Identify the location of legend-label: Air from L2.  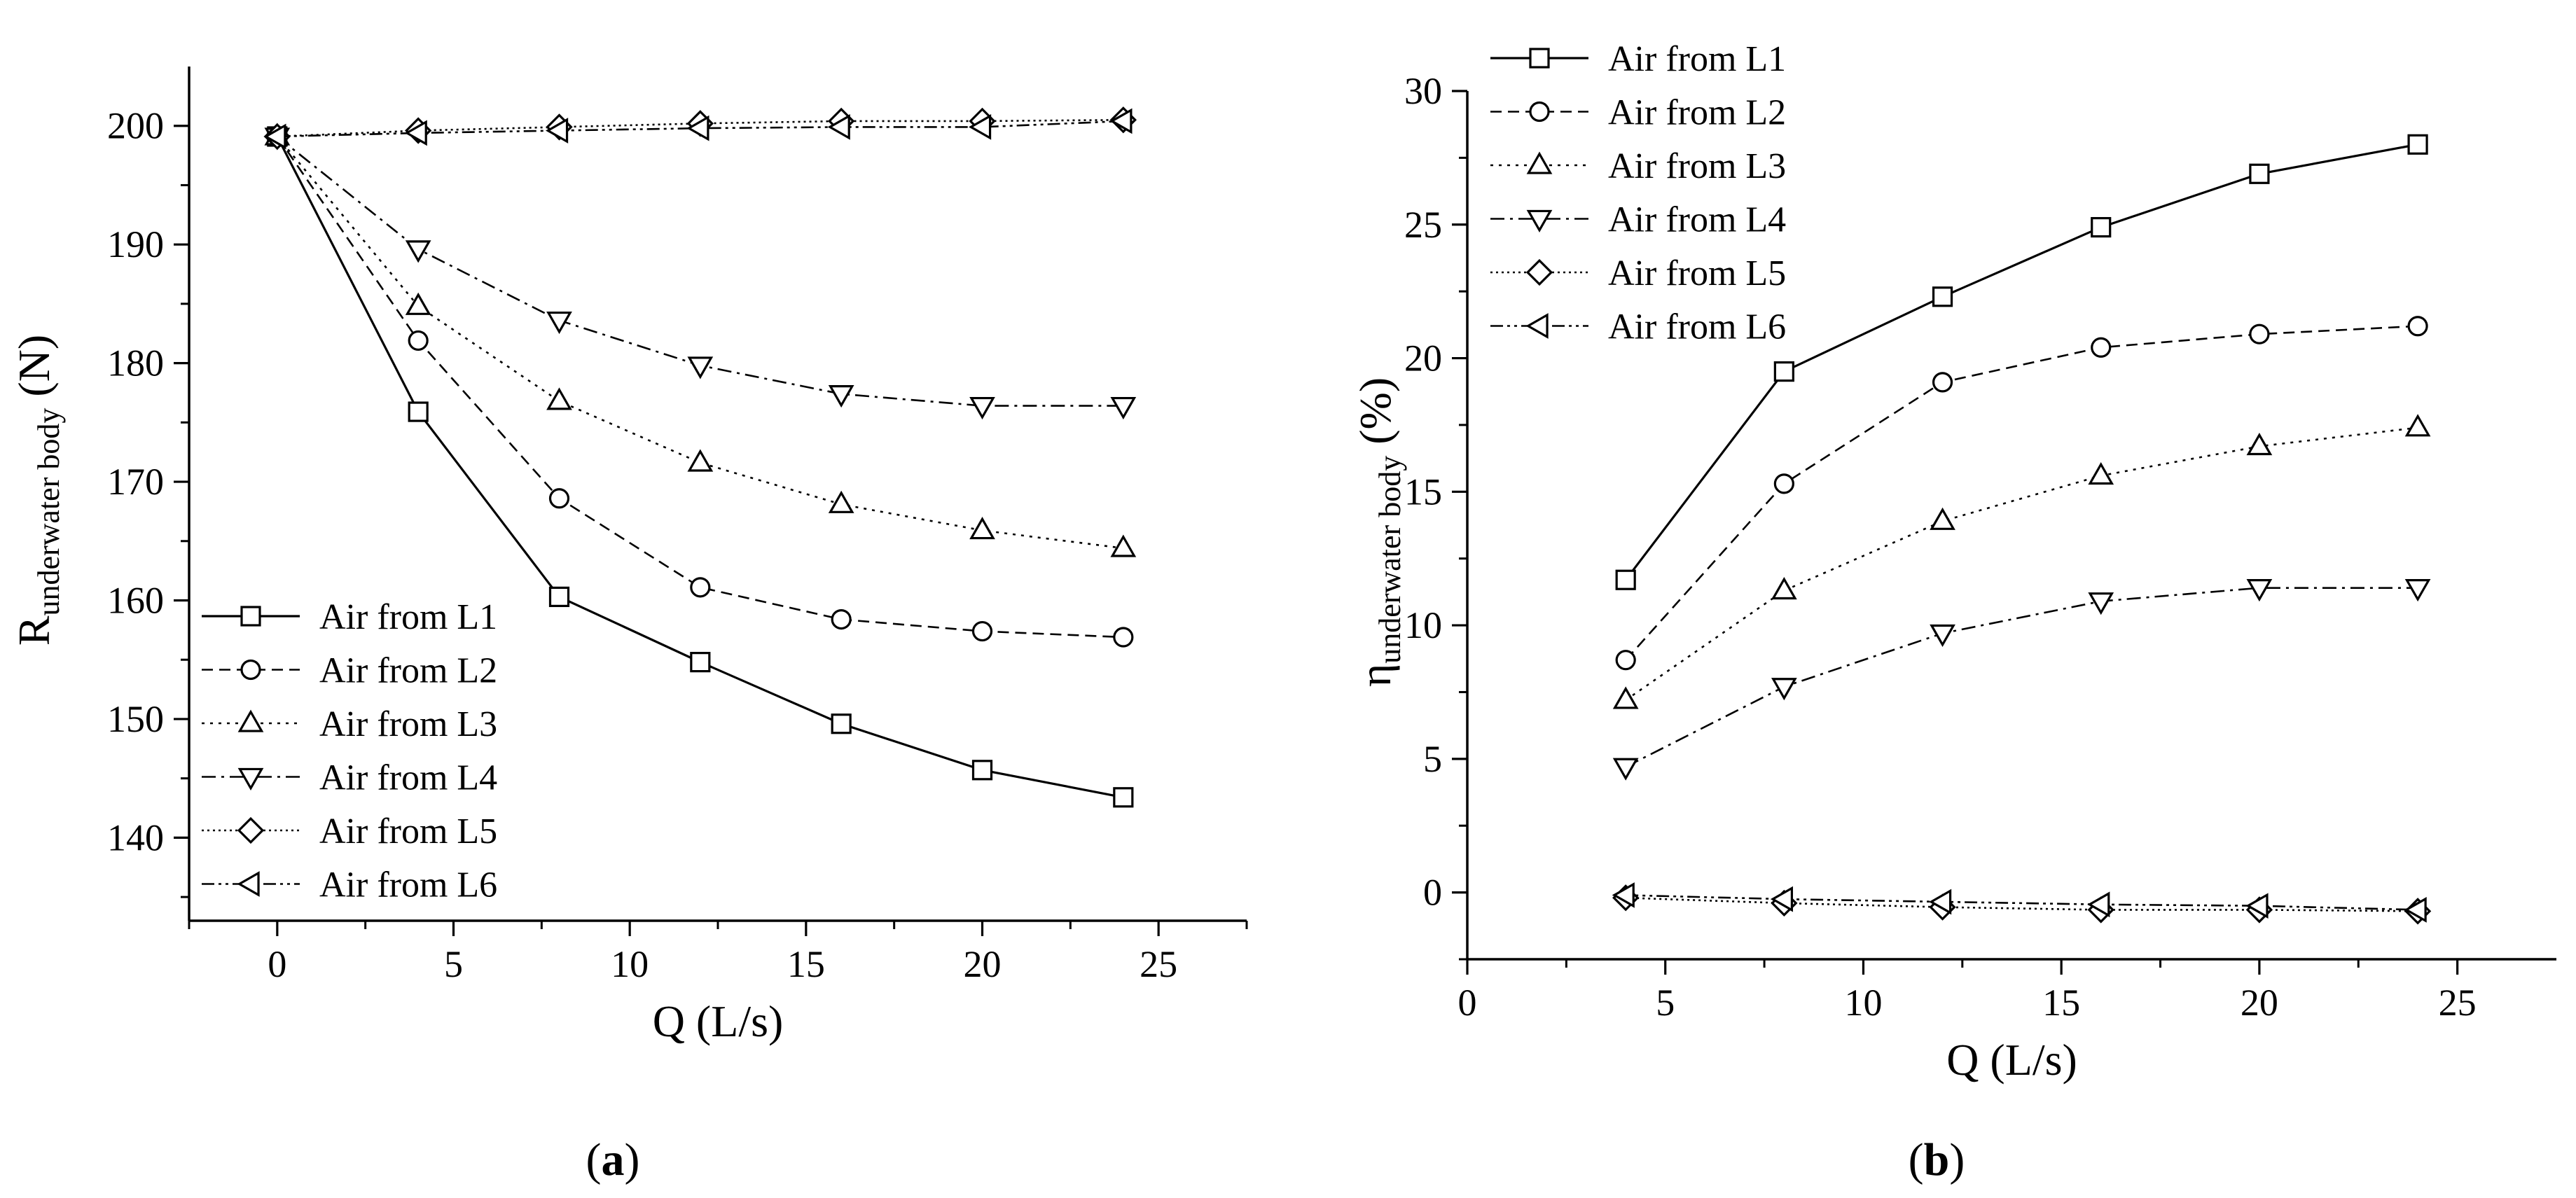
(1697, 113).